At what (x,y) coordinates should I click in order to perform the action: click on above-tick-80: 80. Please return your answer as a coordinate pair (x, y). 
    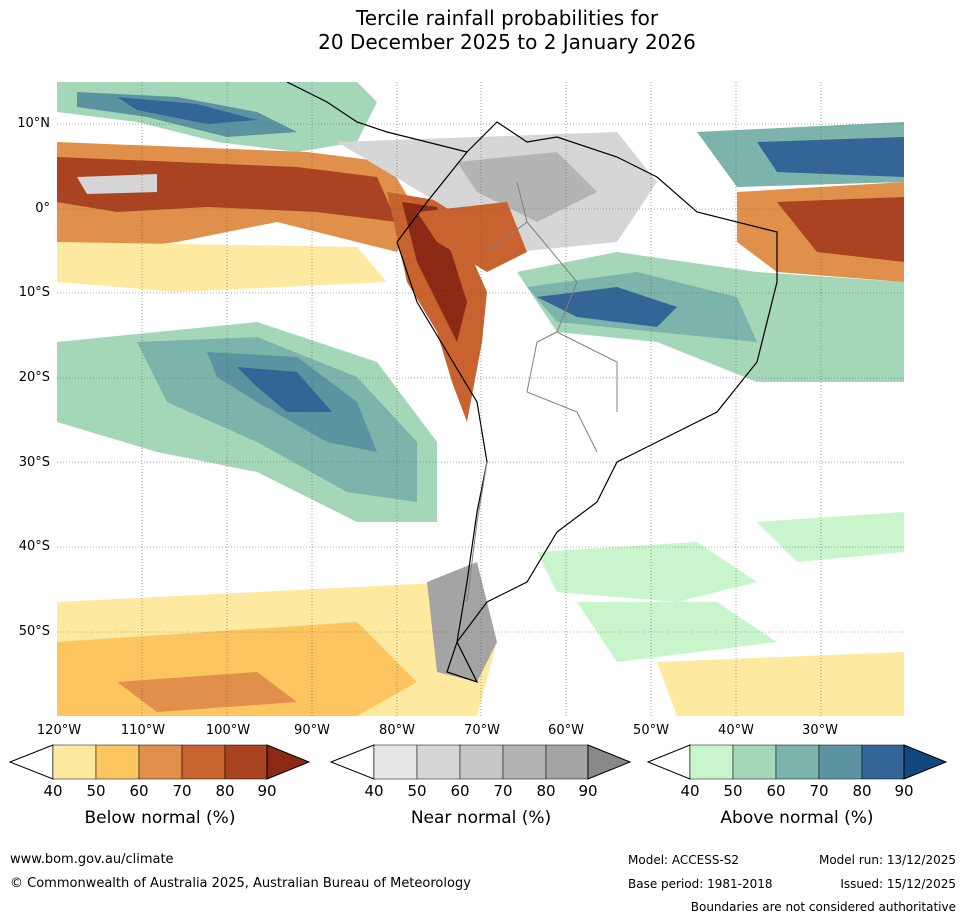
    Looking at the image, I should click on (862, 791).